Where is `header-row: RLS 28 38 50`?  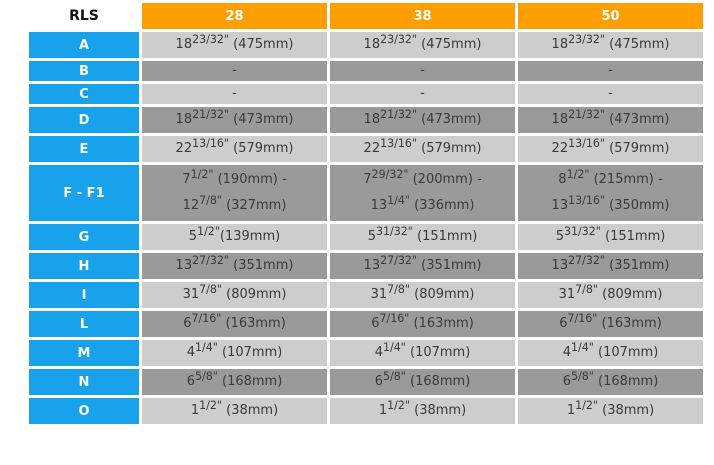
header-row: RLS 28 38 50 is located at coordinates (366, 16).